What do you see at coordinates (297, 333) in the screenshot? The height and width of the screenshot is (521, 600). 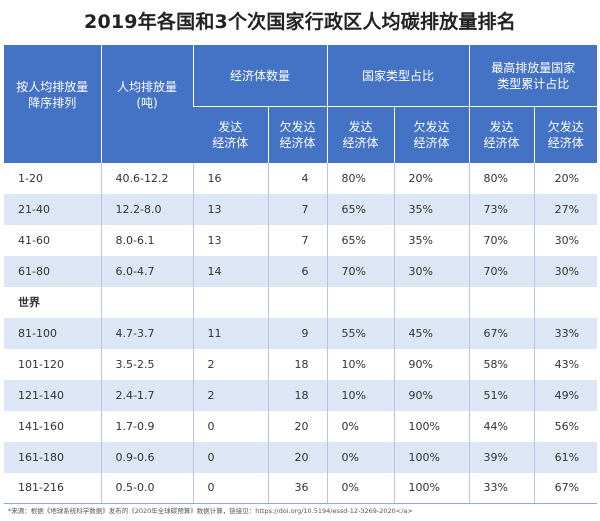 I see `cell-undev-count: 9` at bounding box center [297, 333].